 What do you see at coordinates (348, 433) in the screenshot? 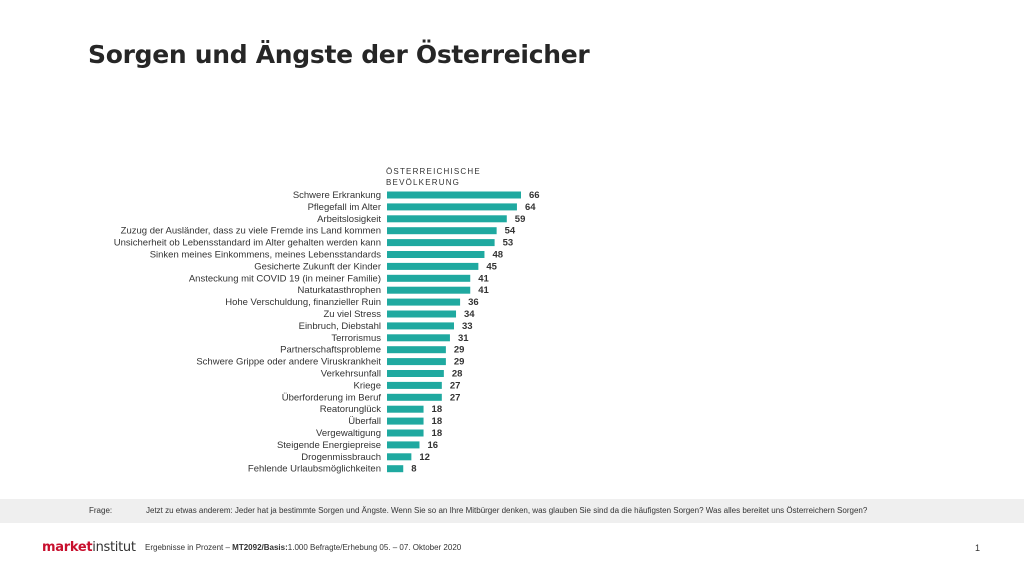
I see `category-label: Vergewaltigung` at bounding box center [348, 433].